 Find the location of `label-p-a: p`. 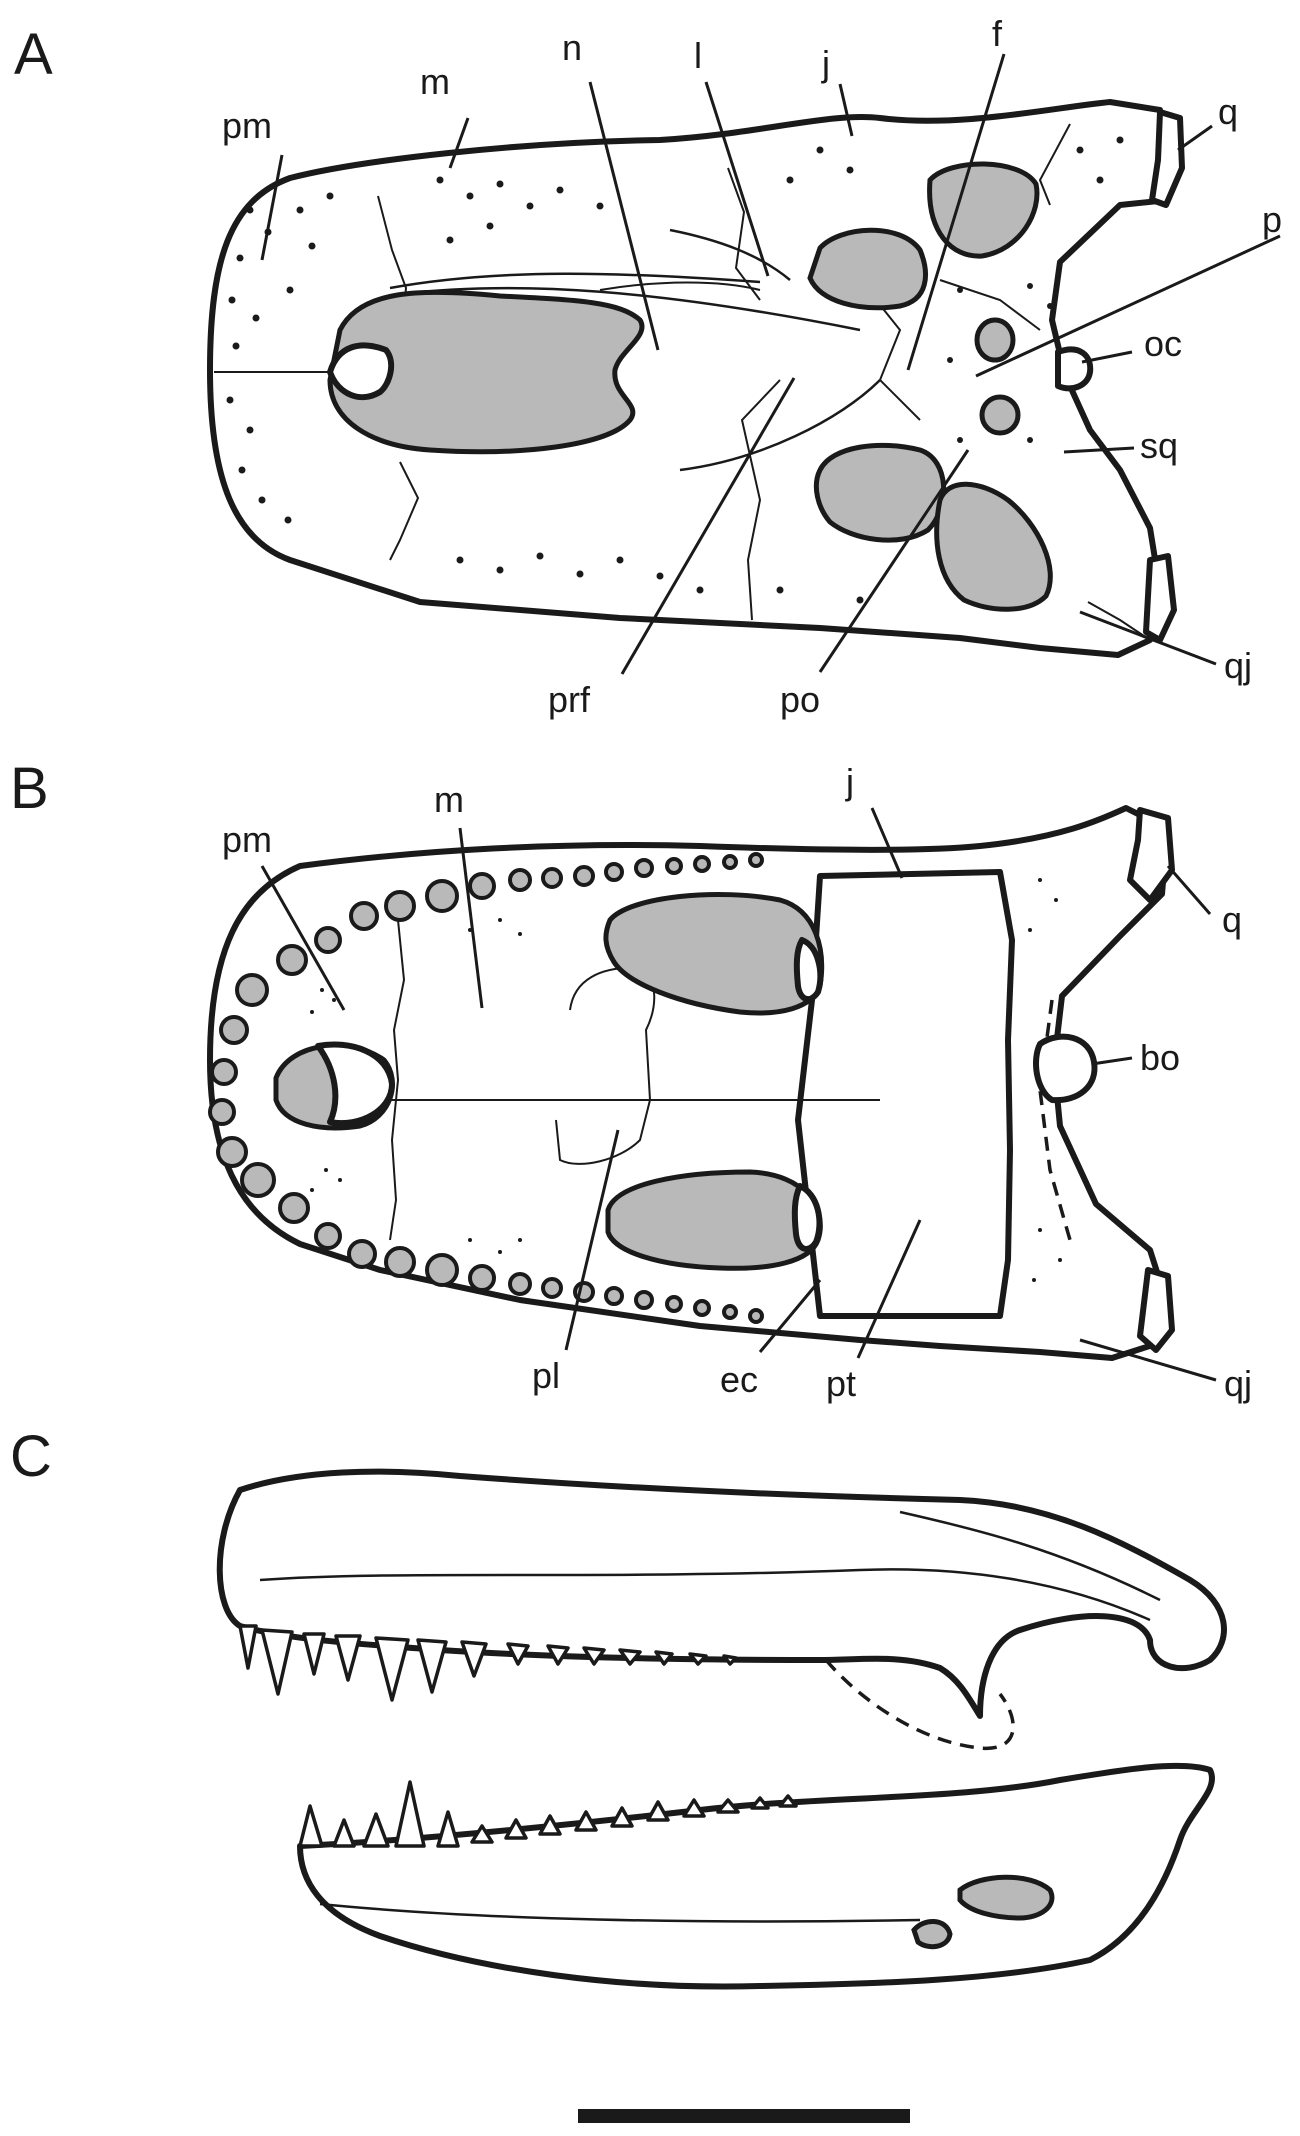

label-p-a: p is located at coordinates (1272, 219).